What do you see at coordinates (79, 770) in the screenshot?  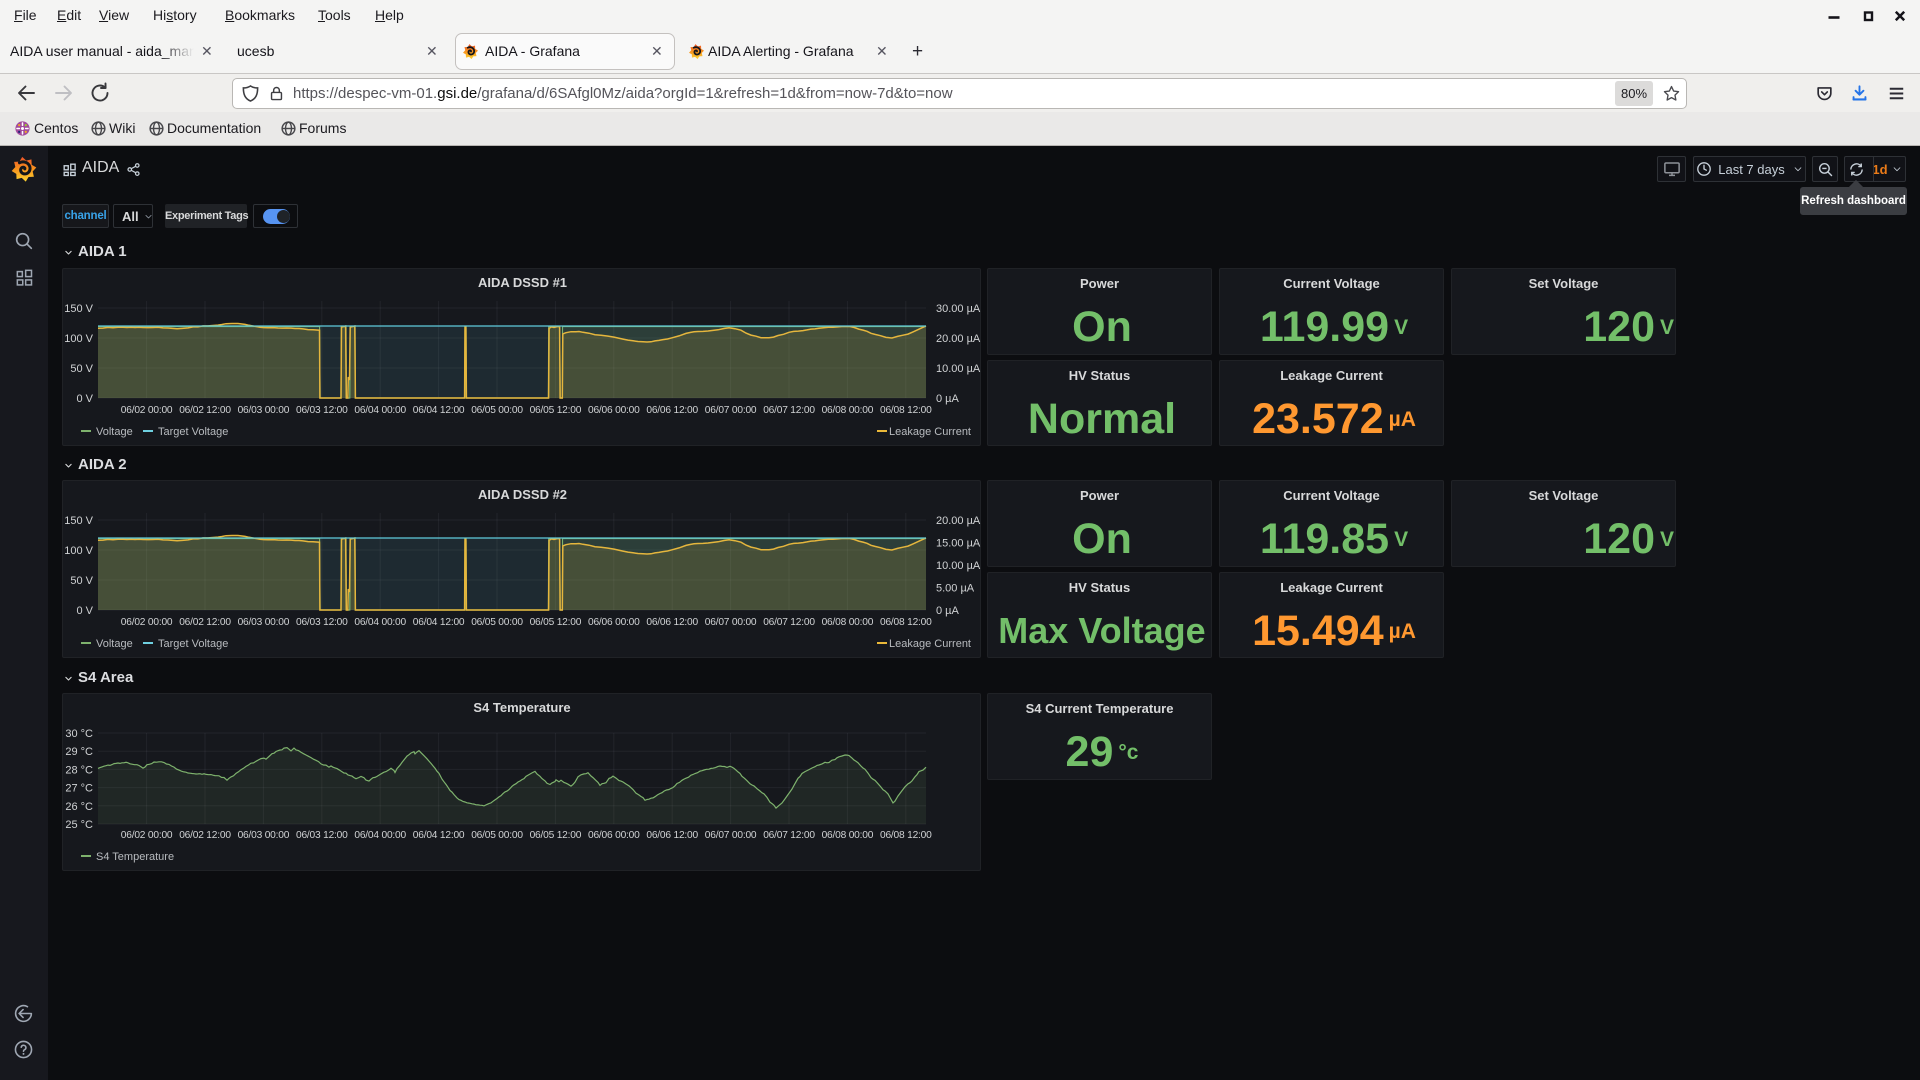 I see `svg-text: 28 °C` at bounding box center [79, 770].